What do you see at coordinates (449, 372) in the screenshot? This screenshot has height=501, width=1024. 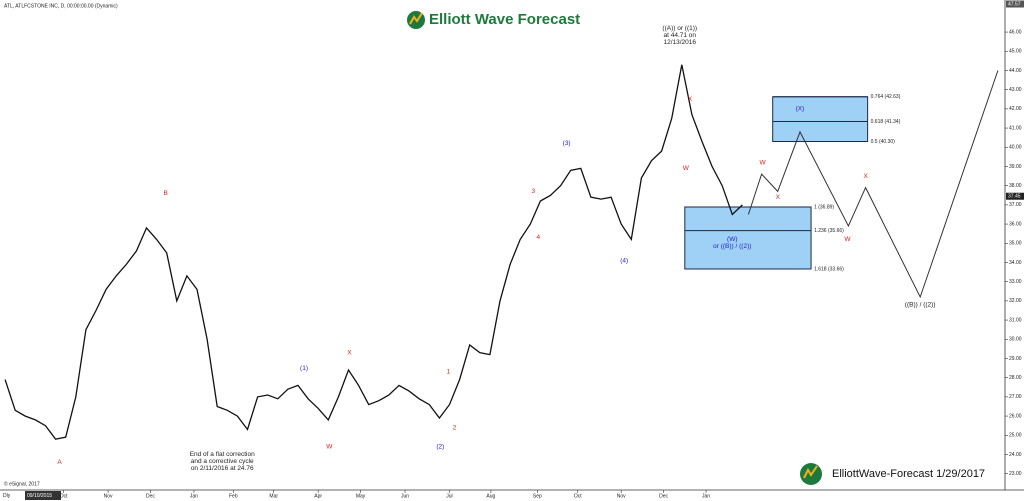 I see `wave-label: 1` at bounding box center [449, 372].